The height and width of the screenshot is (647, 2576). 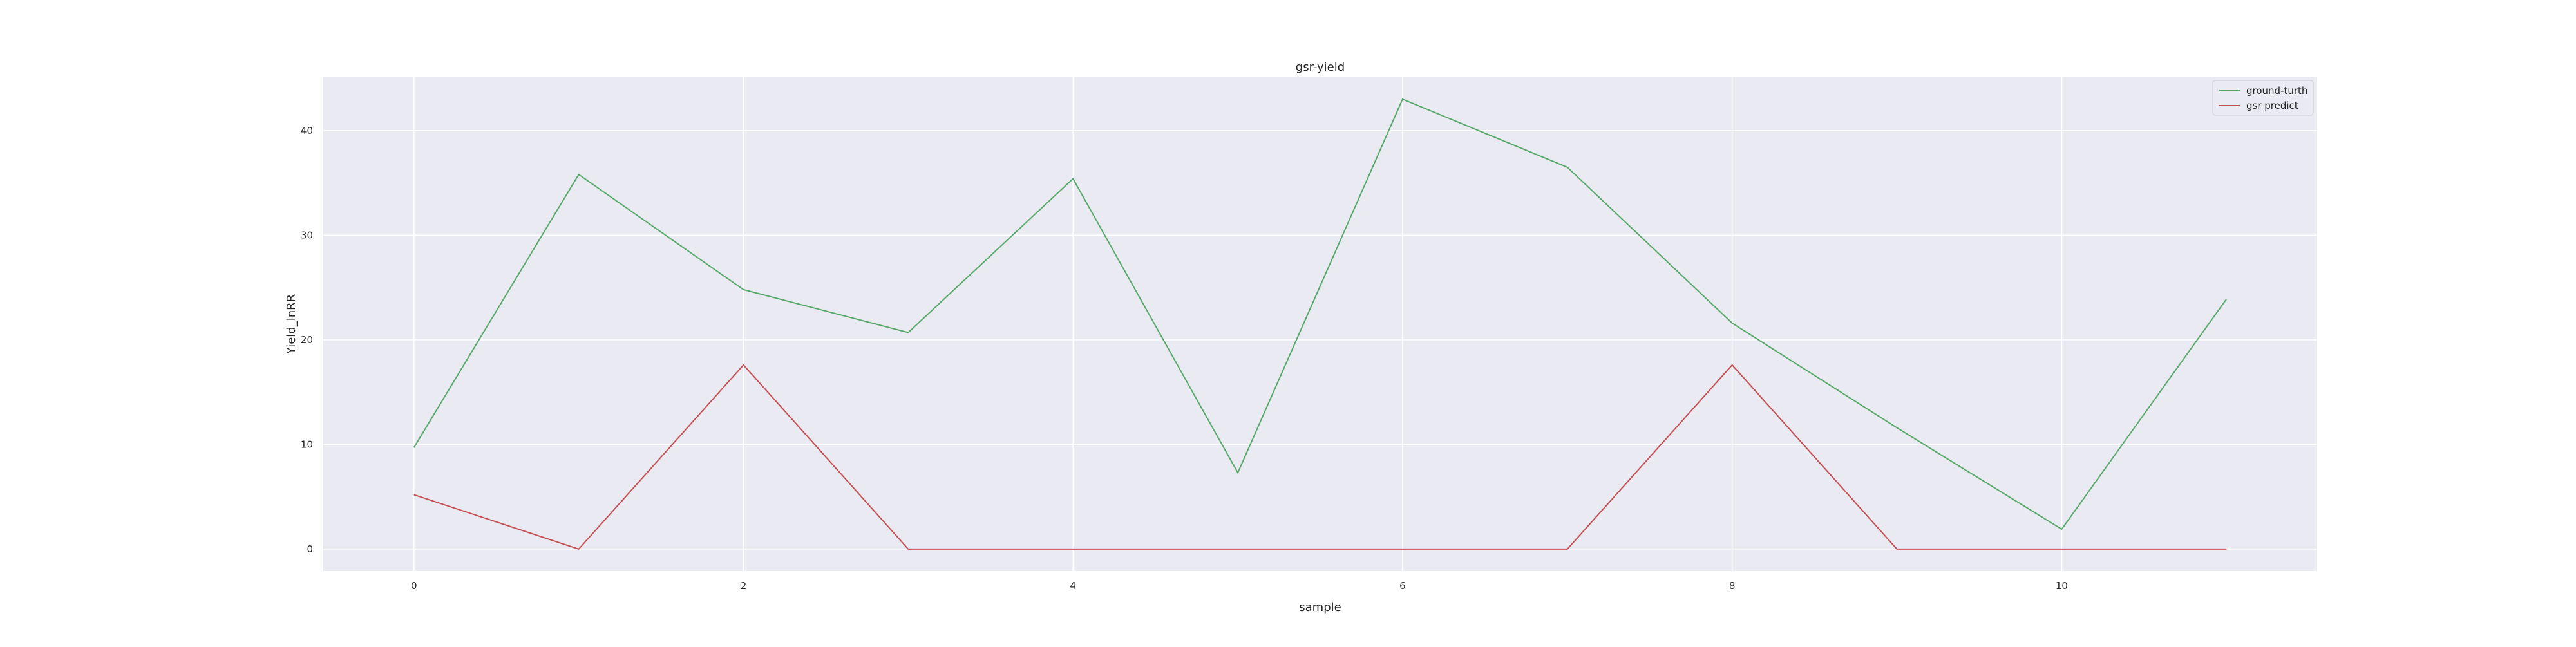 What do you see at coordinates (307, 131) in the screenshot?
I see `y-tick-label: 40` at bounding box center [307, 131].